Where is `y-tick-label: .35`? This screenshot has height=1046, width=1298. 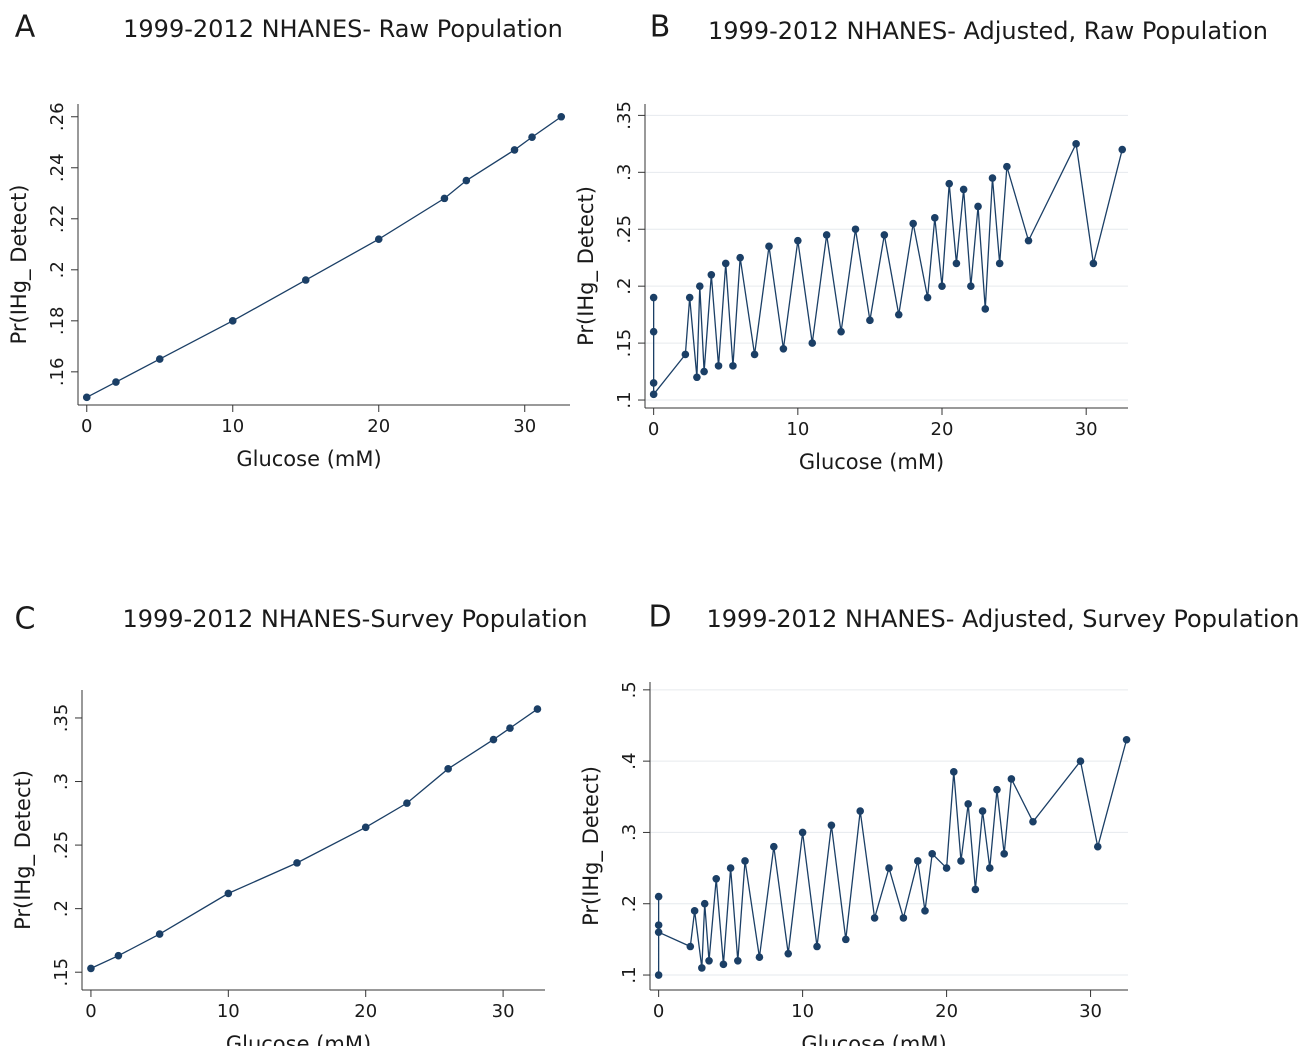 y-tick-label: .35 is located at coordinates (61, 718).